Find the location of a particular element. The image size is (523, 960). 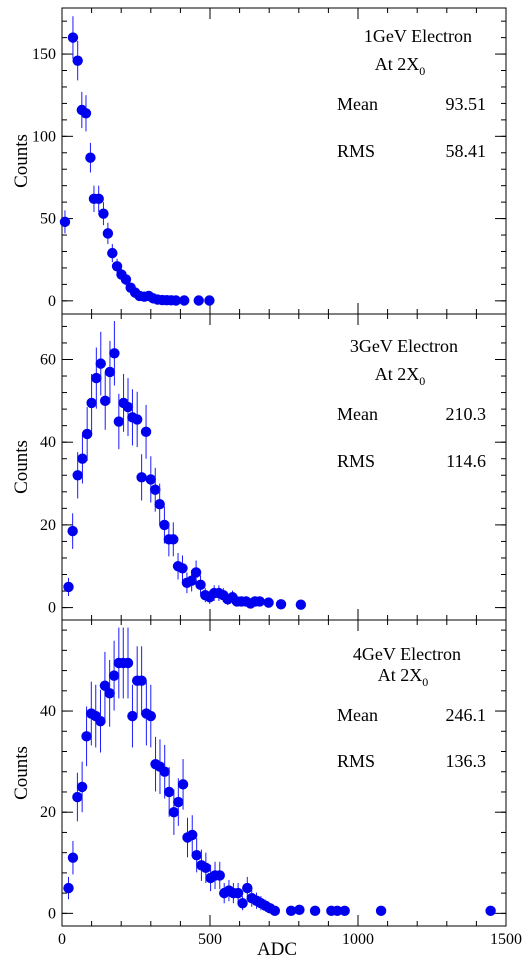

panel-1-title: 1GeV Electron is located at coordinates (418, 36).